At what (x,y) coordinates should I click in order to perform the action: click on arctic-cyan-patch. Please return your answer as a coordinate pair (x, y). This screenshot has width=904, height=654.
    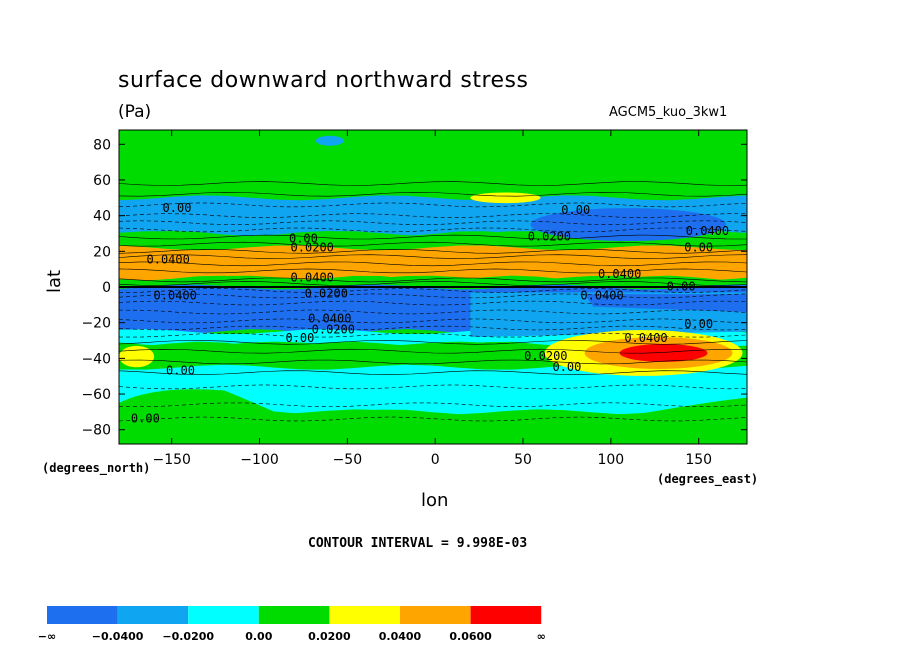
    Looking at the image, I should click on (329, 140).